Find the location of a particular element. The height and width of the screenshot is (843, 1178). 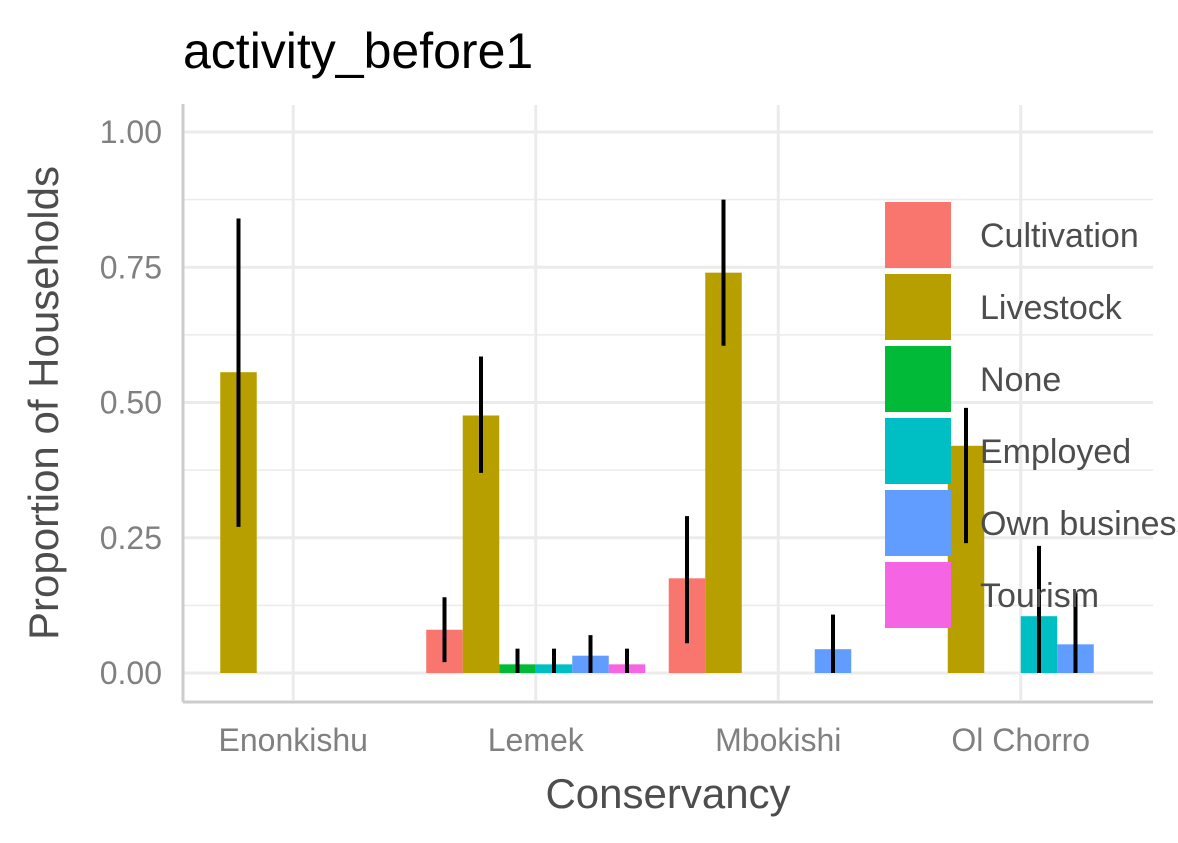

y-tick-label: 1.00 is located at coordinates (131, 132).